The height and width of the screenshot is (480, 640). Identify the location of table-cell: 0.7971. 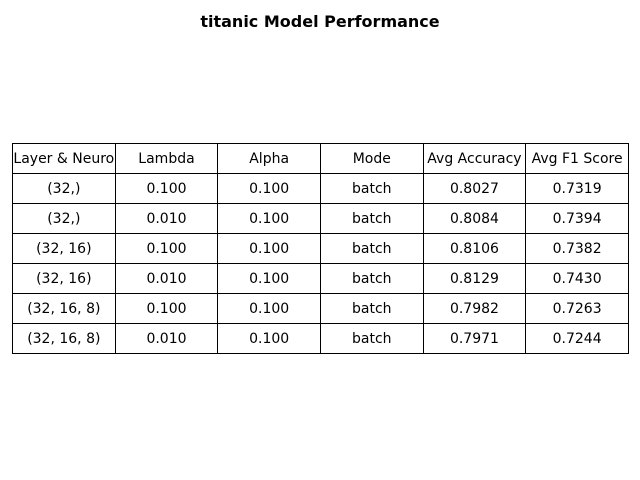
(474, 338).